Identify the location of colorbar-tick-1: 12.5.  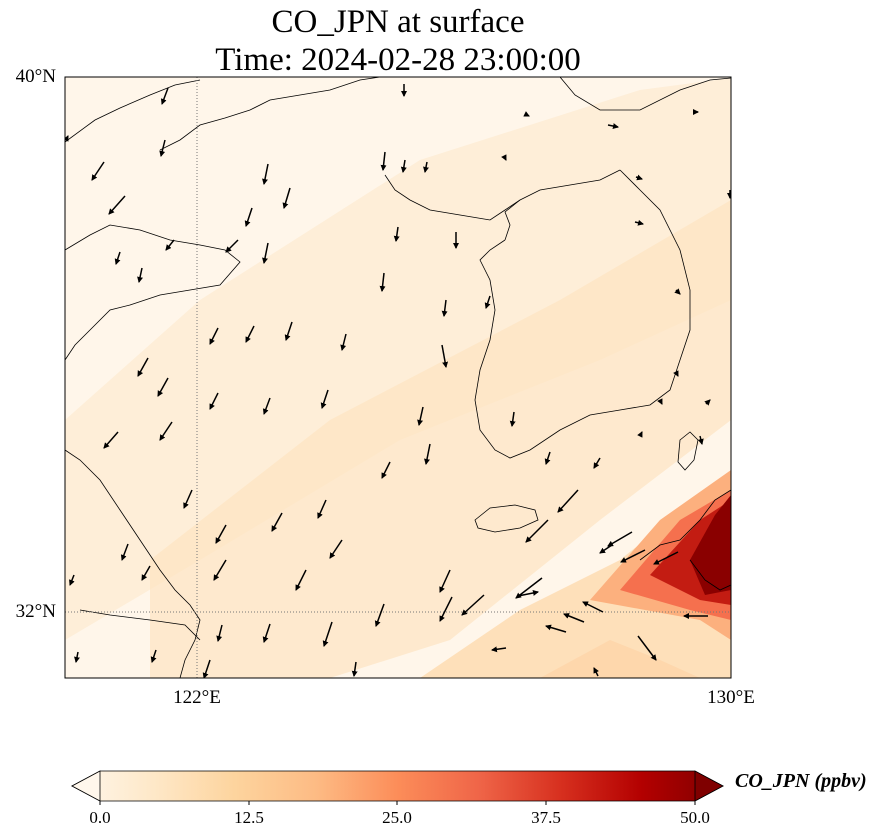
(249, 817).